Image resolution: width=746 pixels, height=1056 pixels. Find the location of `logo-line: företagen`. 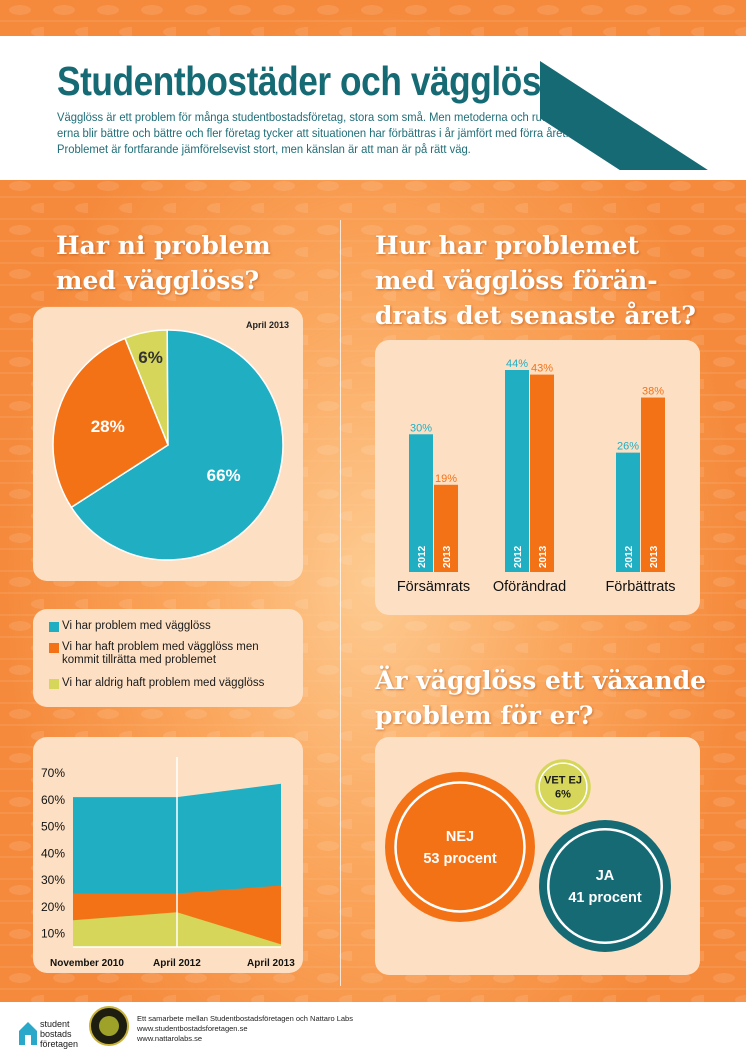

logo-line: företagen is located at coordinates (59, 1044).